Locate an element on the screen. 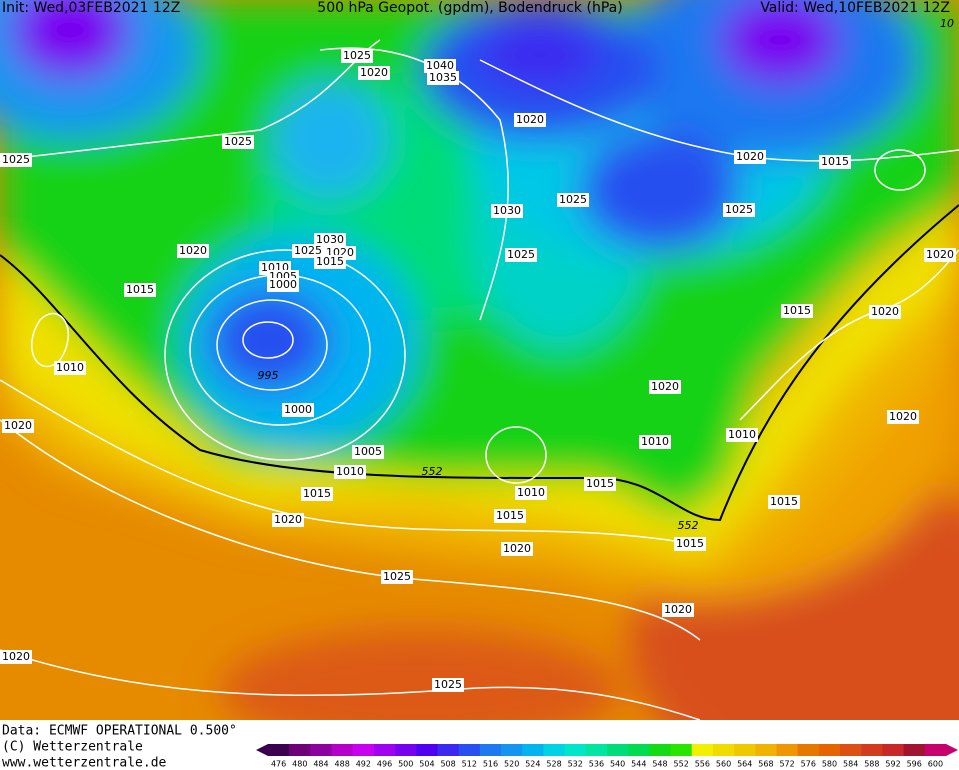 This screenshot has width=959, height=770. isobar-label: 1010 is located at coordinates (350, 471).